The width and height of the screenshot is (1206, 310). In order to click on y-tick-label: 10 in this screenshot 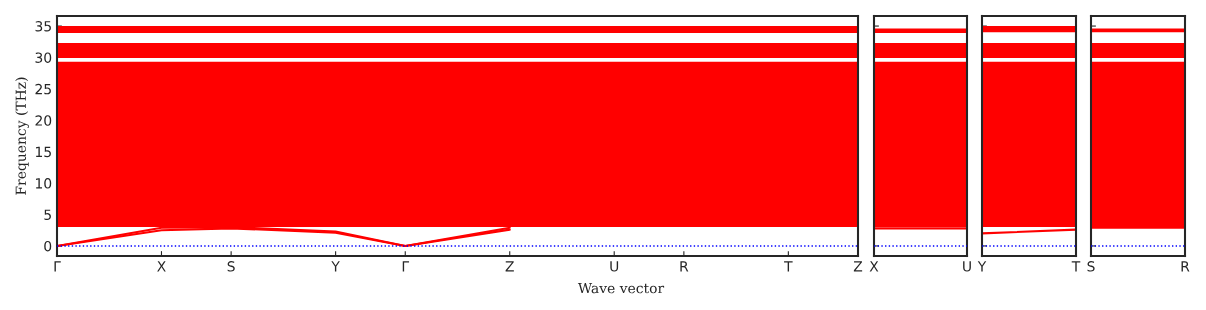, I will do `click(43, 183)`.